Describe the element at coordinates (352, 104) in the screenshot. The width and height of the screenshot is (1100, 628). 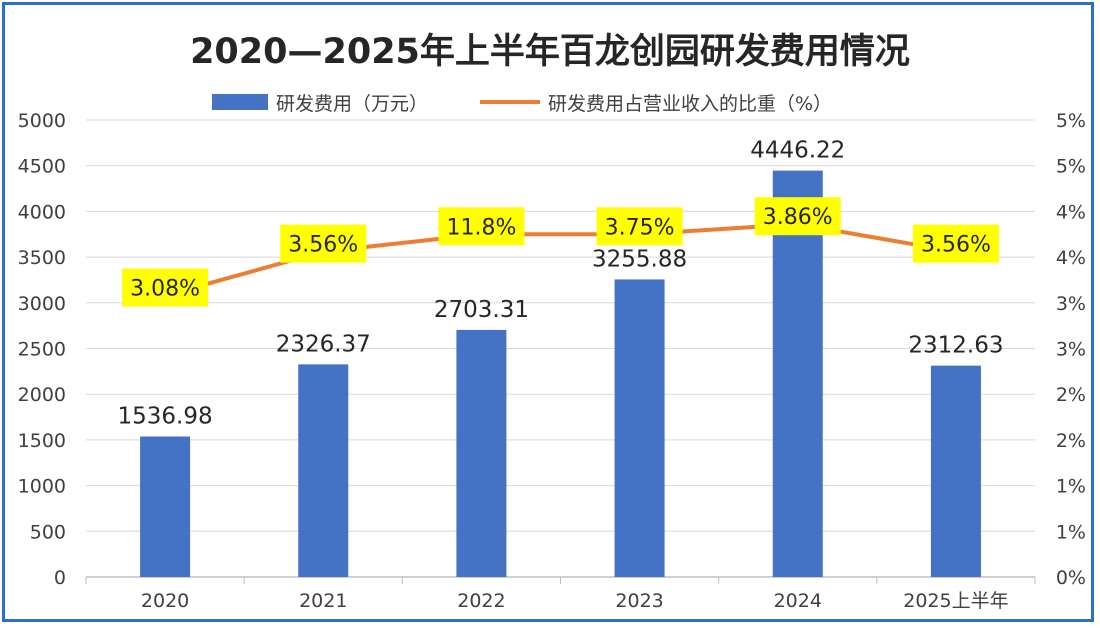
I see `legend-bar-label: 研发费用（万元）` at that location.